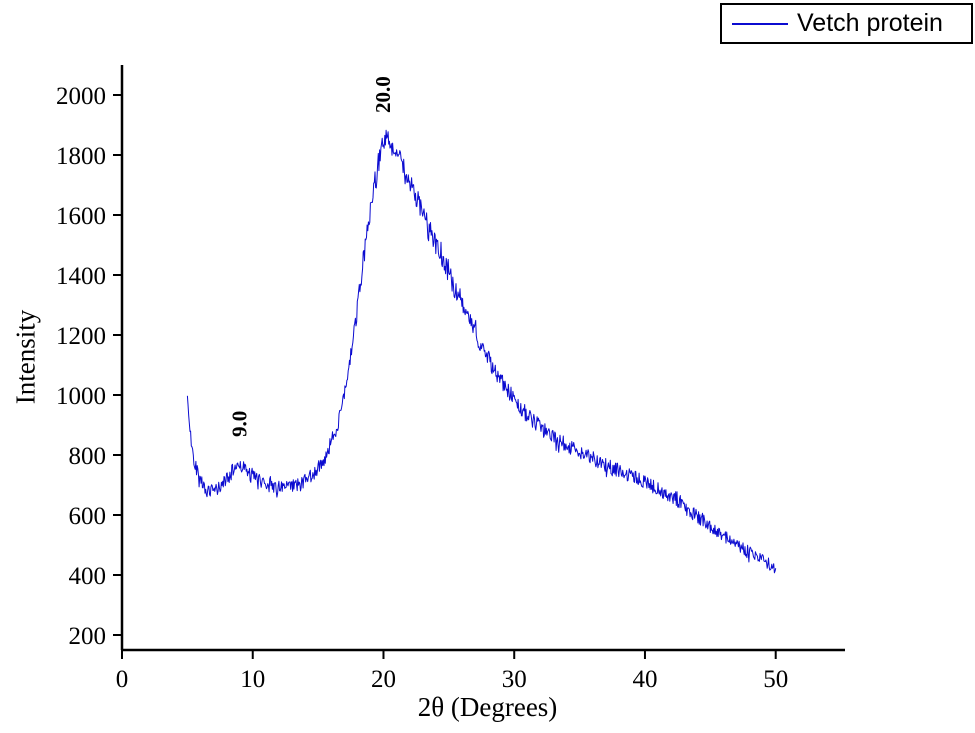  I want to click on peak-annotation: 9.0, so click(239, 424).